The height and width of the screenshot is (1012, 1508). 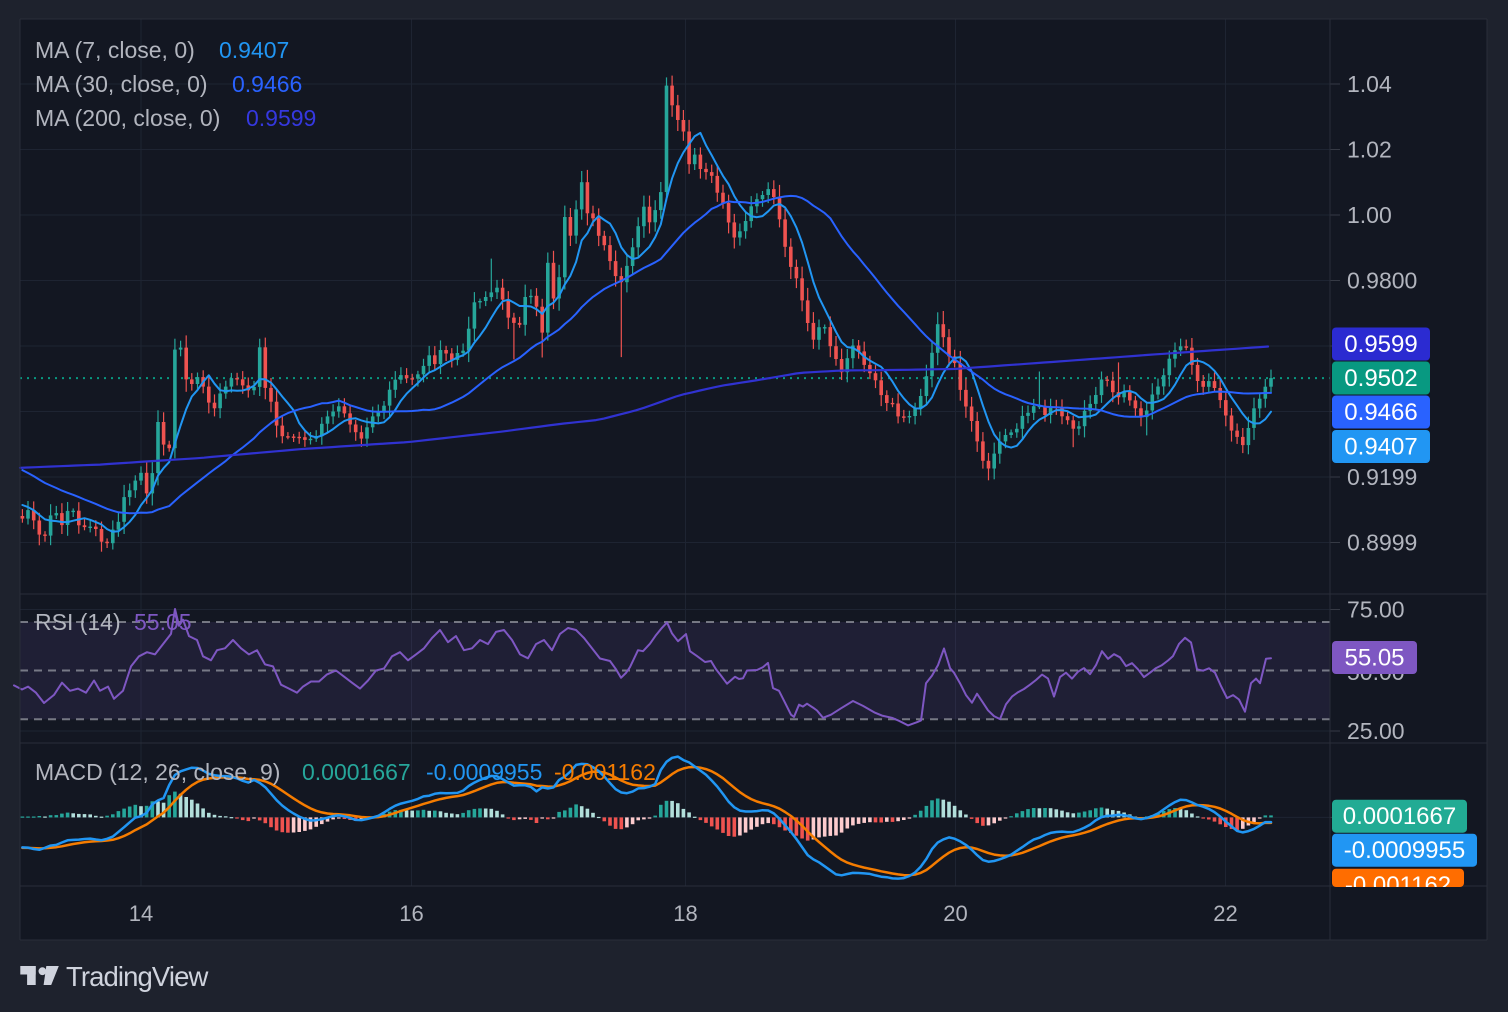 I want to click on svg-text: 75.00, so click(x=1376, y=610).